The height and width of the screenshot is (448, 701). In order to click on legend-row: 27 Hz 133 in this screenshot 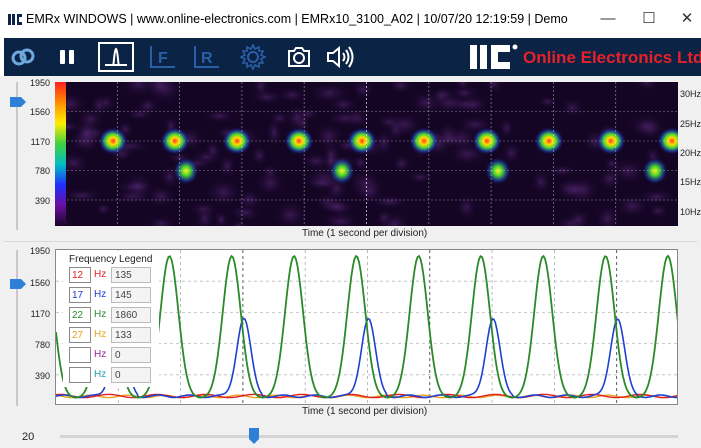, I will do `click(112, 336)`.